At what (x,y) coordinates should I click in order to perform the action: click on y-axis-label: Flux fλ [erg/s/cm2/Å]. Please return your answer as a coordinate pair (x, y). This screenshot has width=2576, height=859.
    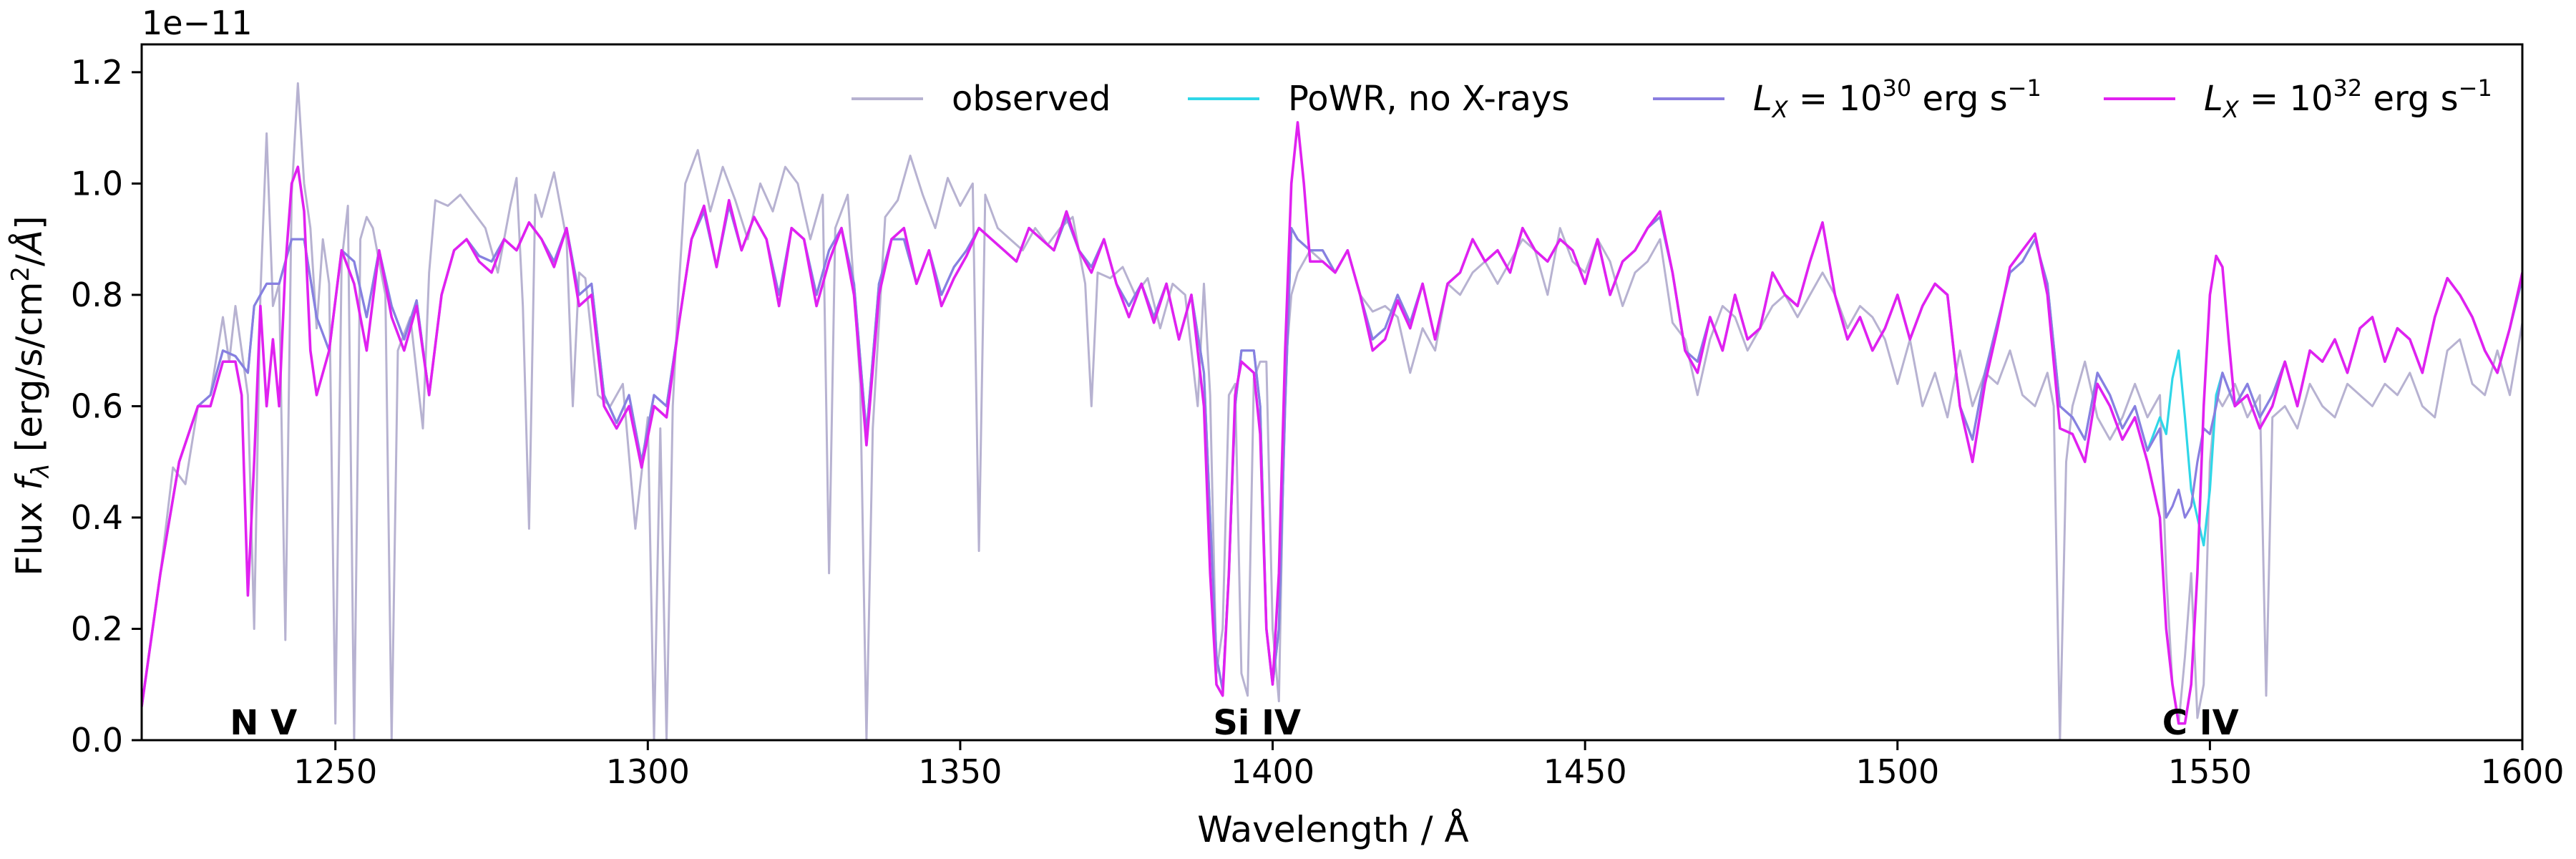
    Looking at the image, I should click on (30, 395).